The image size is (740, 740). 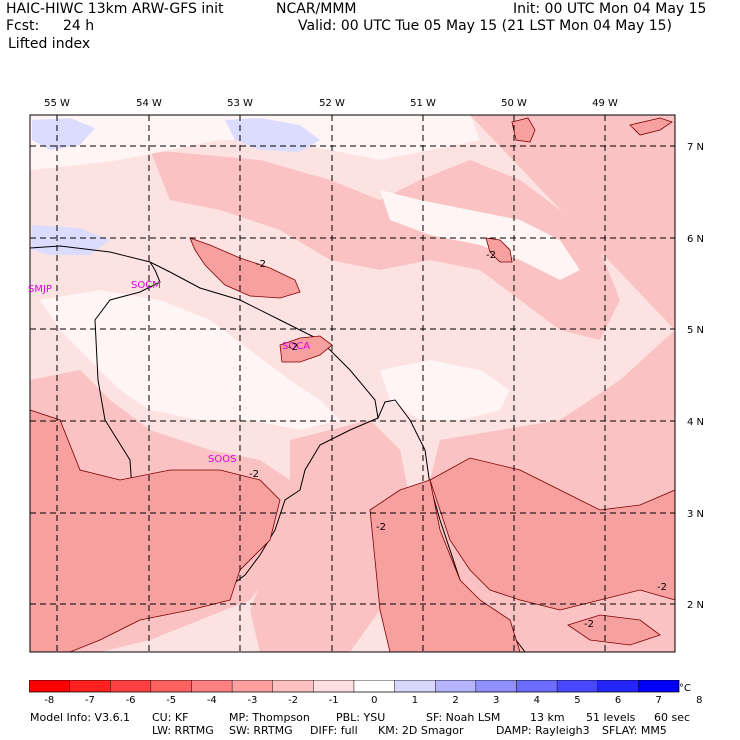 I want to click on init-time: Init: 00 UTC Mon 04 May 15, so click(x=610, y=9).